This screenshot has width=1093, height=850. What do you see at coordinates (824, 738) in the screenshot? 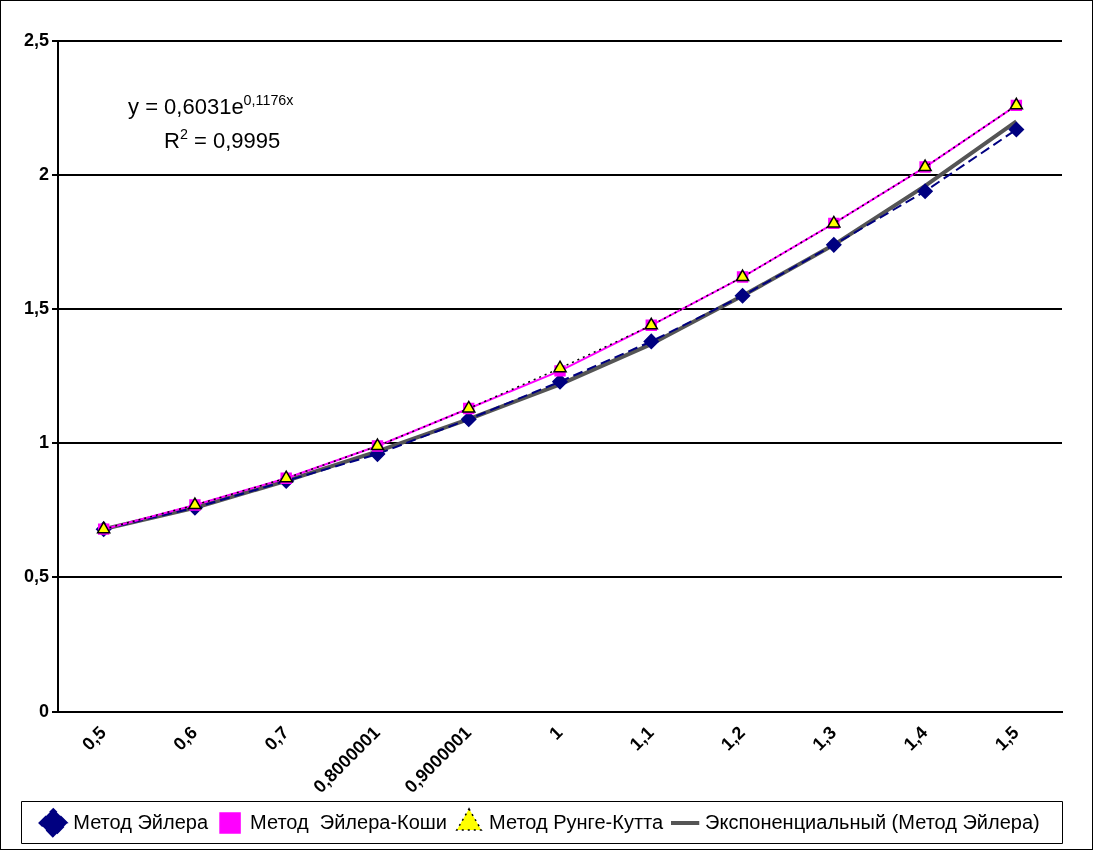
I see `x-tick-label: 1,3` at bounding box center [824, 738].